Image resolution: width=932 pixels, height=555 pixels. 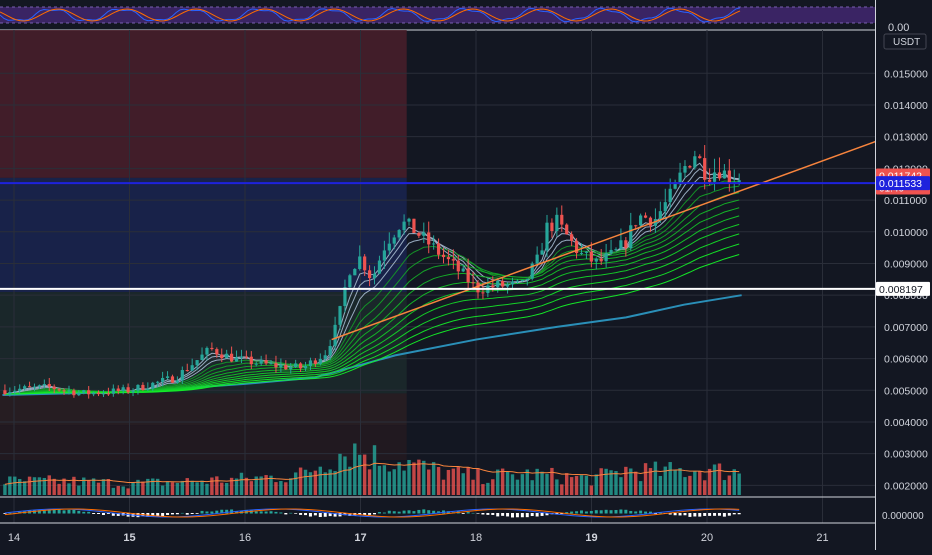 What do you see at coordinates (906, 138) in the screenshot?
I see `price-tick-label: 0.013000` at bounding box center [906, 138].